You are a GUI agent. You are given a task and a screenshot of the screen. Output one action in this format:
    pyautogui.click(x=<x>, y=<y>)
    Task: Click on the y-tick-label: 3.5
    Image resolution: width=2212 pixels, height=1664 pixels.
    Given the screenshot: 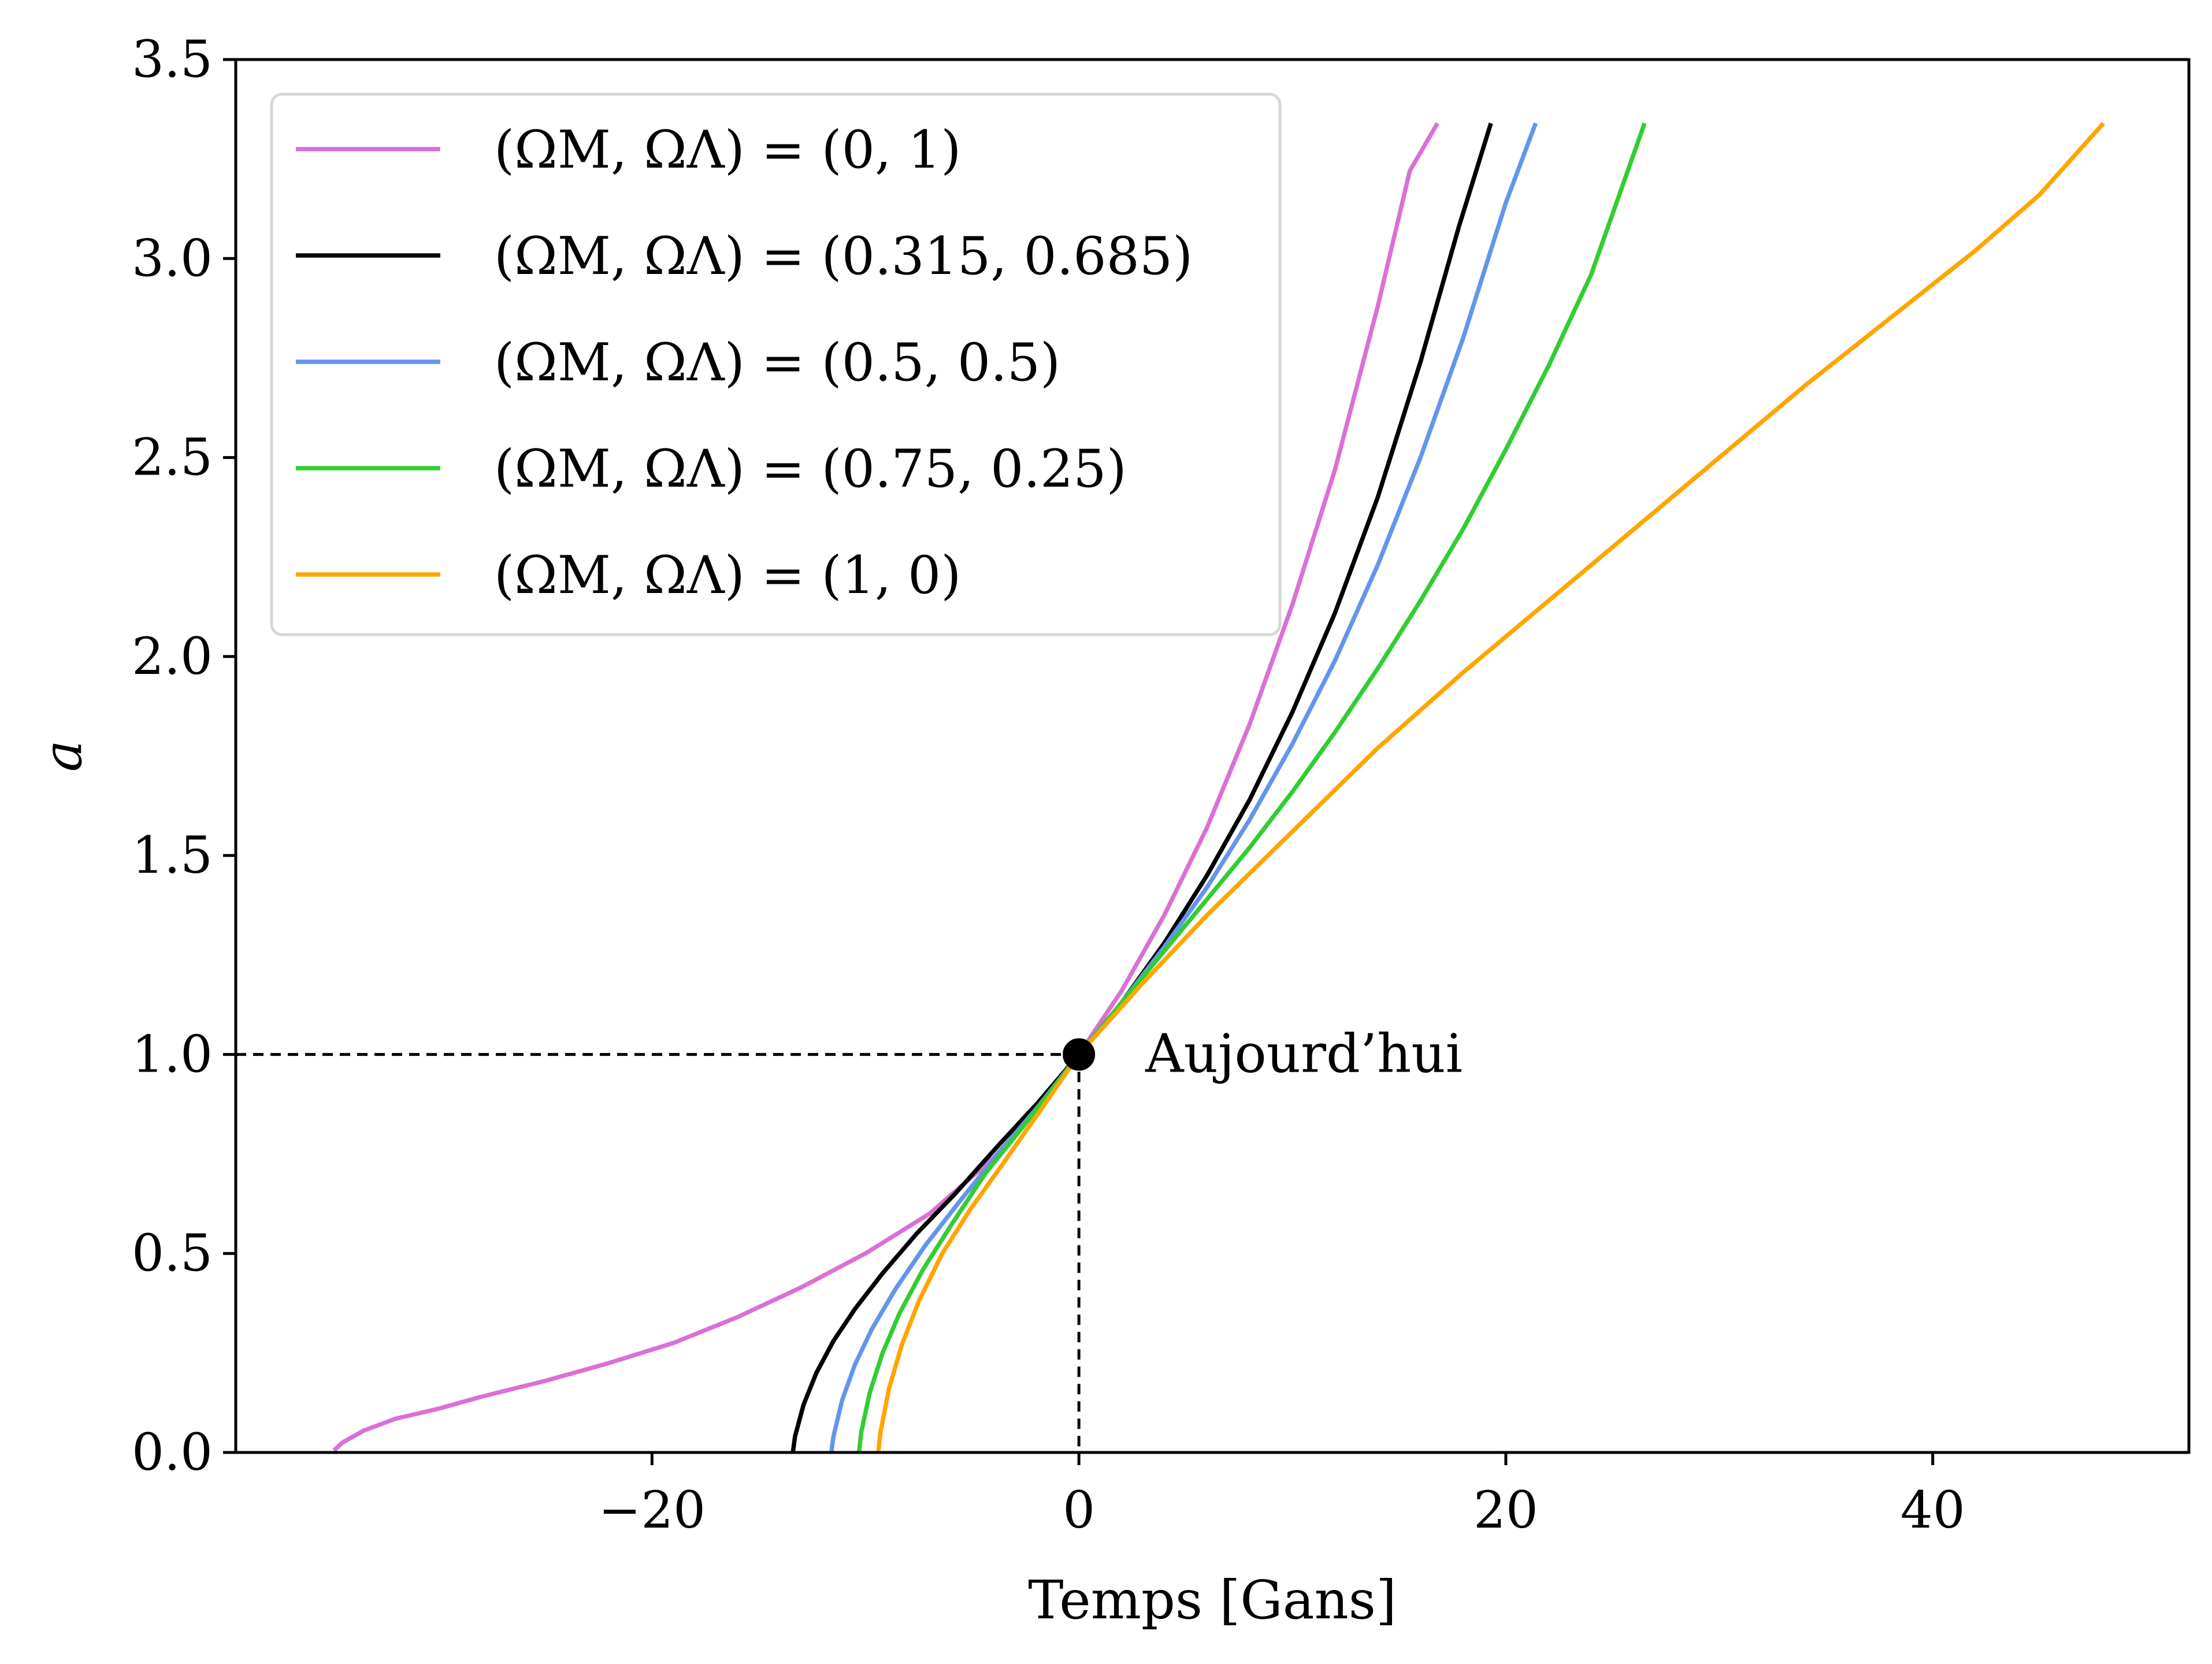 What is the action you would take?
    pyautogui.click(x=172, y=59)
    